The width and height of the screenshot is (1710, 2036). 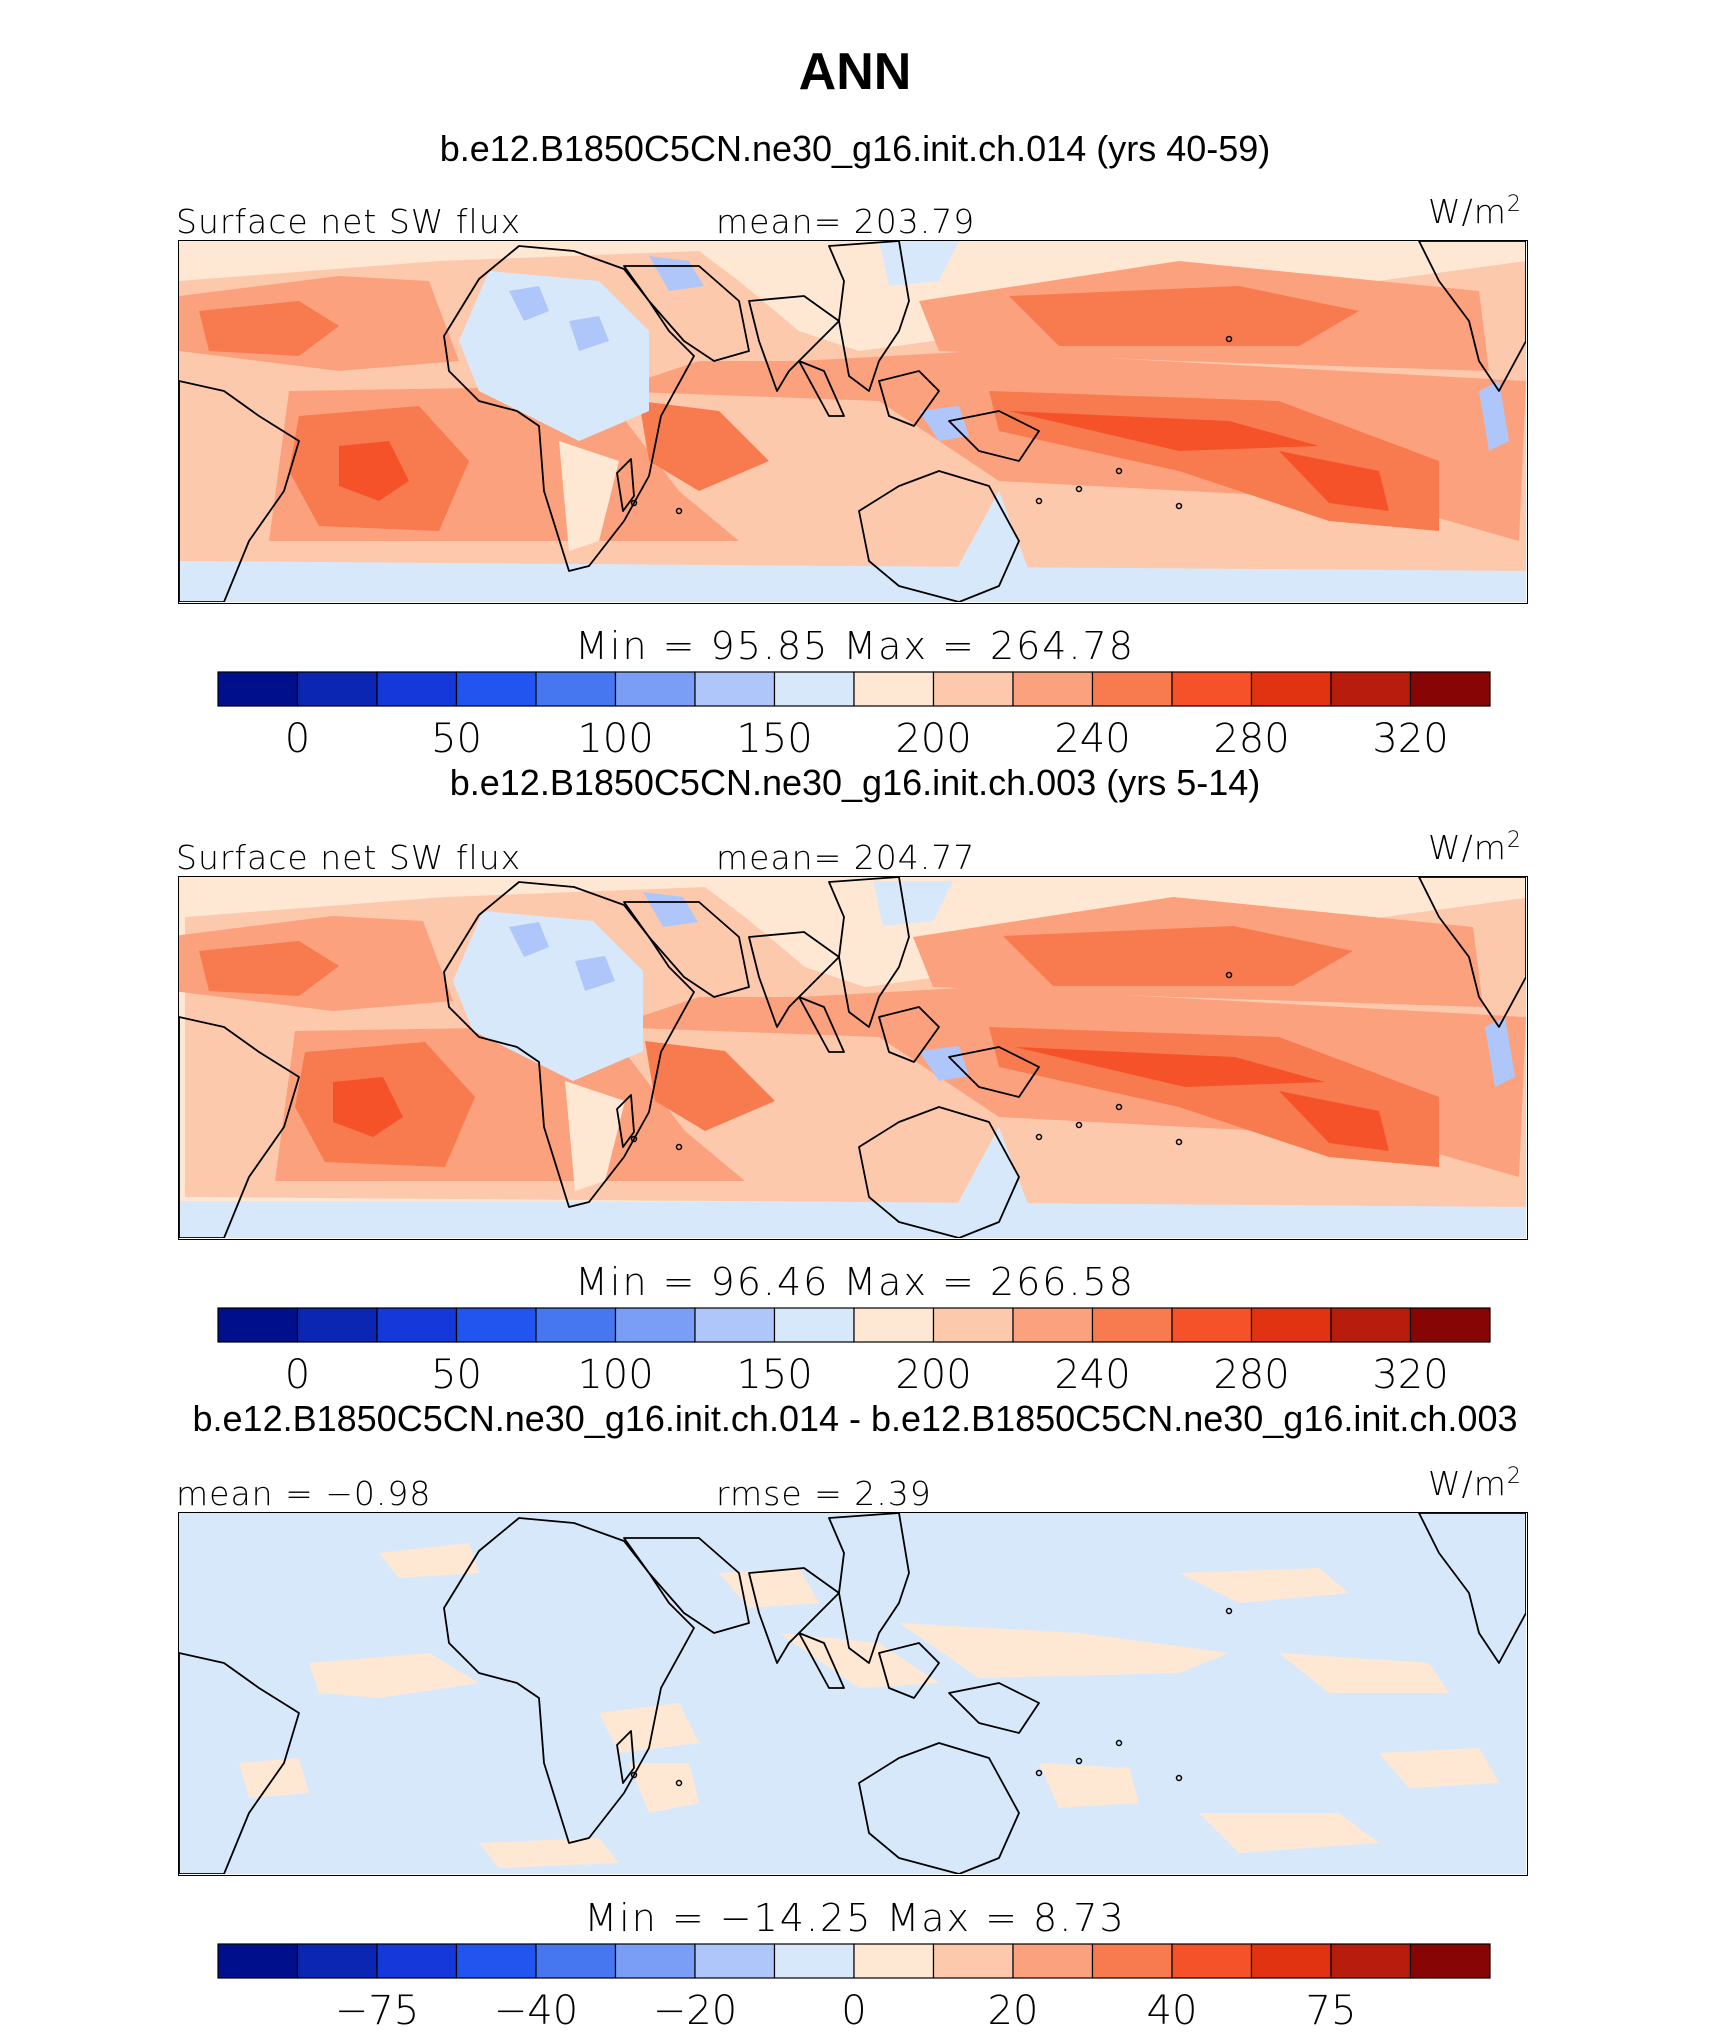 What do you see at coordinates (695, 2011) in the screenshot?
I see `colorbar-tick-label: −20` at bounding box center [695, 2011].